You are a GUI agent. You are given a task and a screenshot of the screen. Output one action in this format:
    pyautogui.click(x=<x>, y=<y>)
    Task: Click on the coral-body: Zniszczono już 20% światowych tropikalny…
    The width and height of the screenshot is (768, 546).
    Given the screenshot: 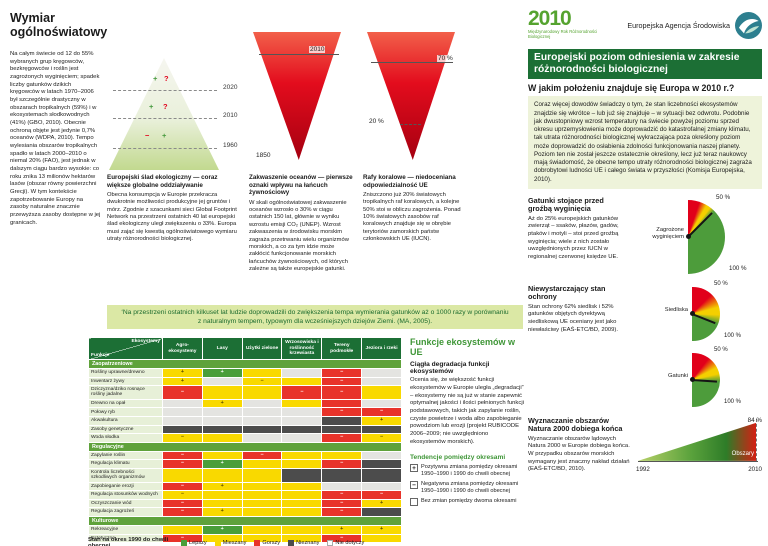 What is the action you would take?
    pyautogui.click(x=412, y=217)
    